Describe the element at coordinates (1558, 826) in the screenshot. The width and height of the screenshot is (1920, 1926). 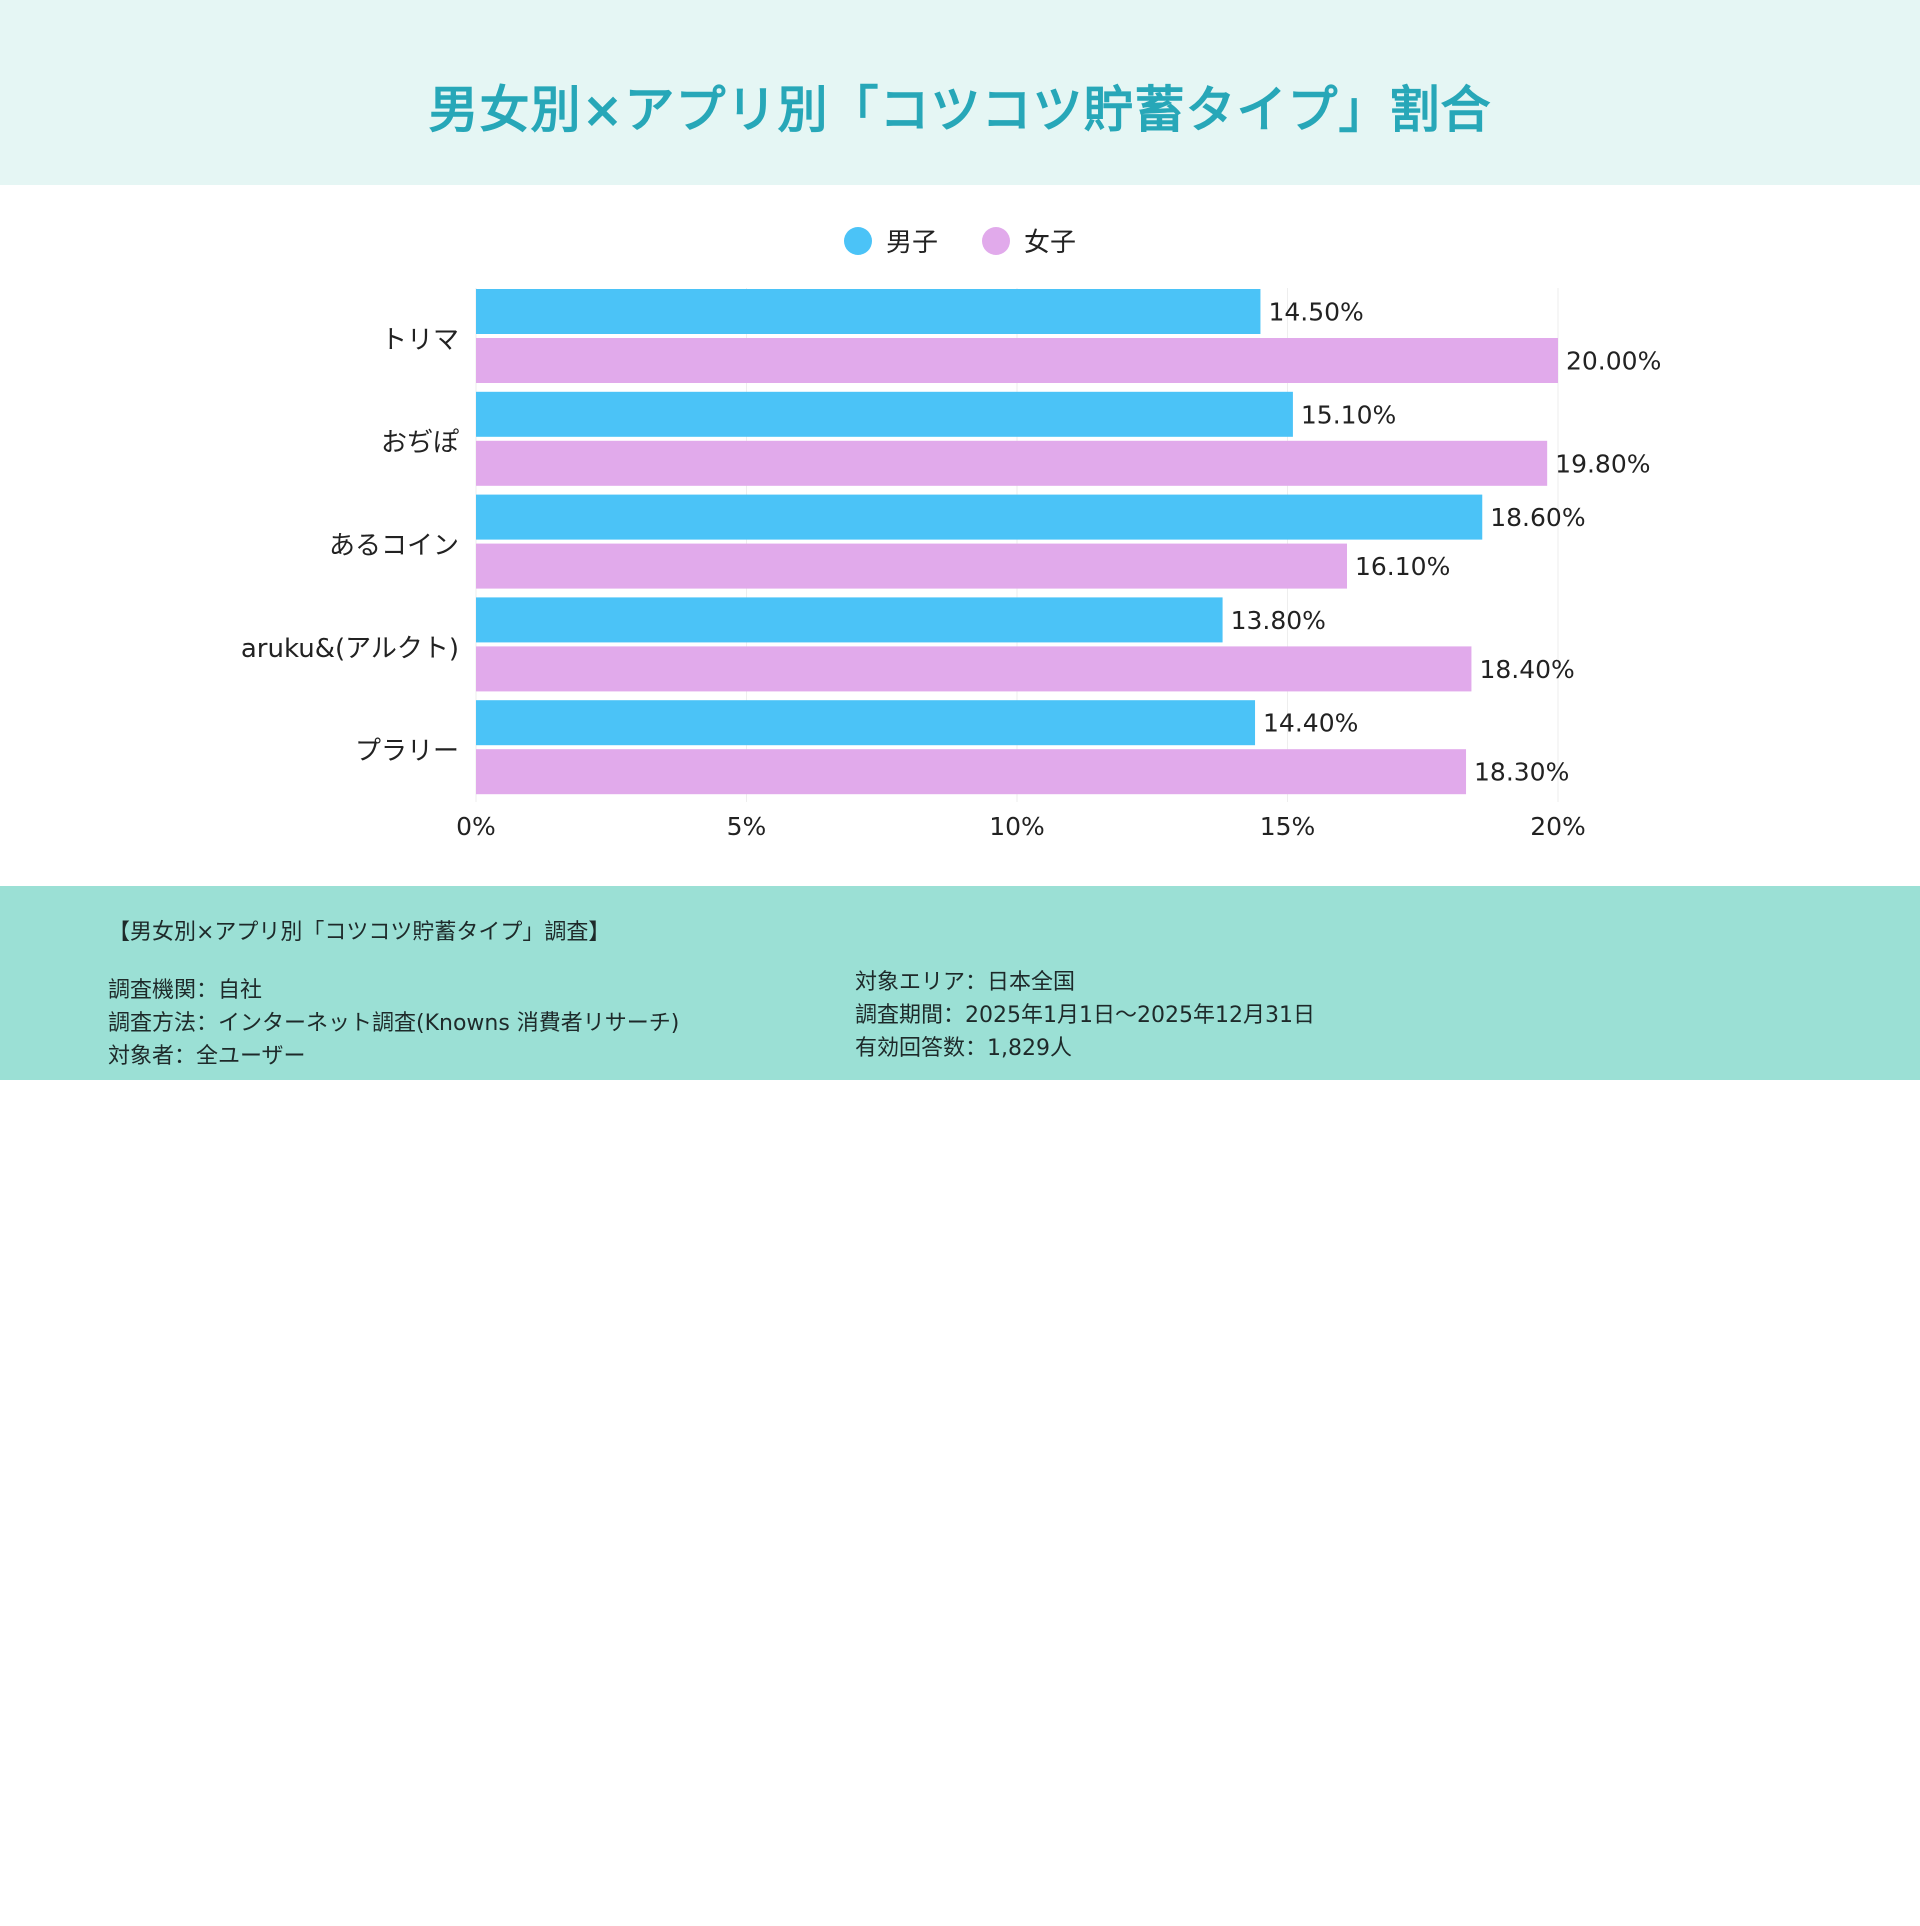
I see `x-tick-label: 20%` at that location.